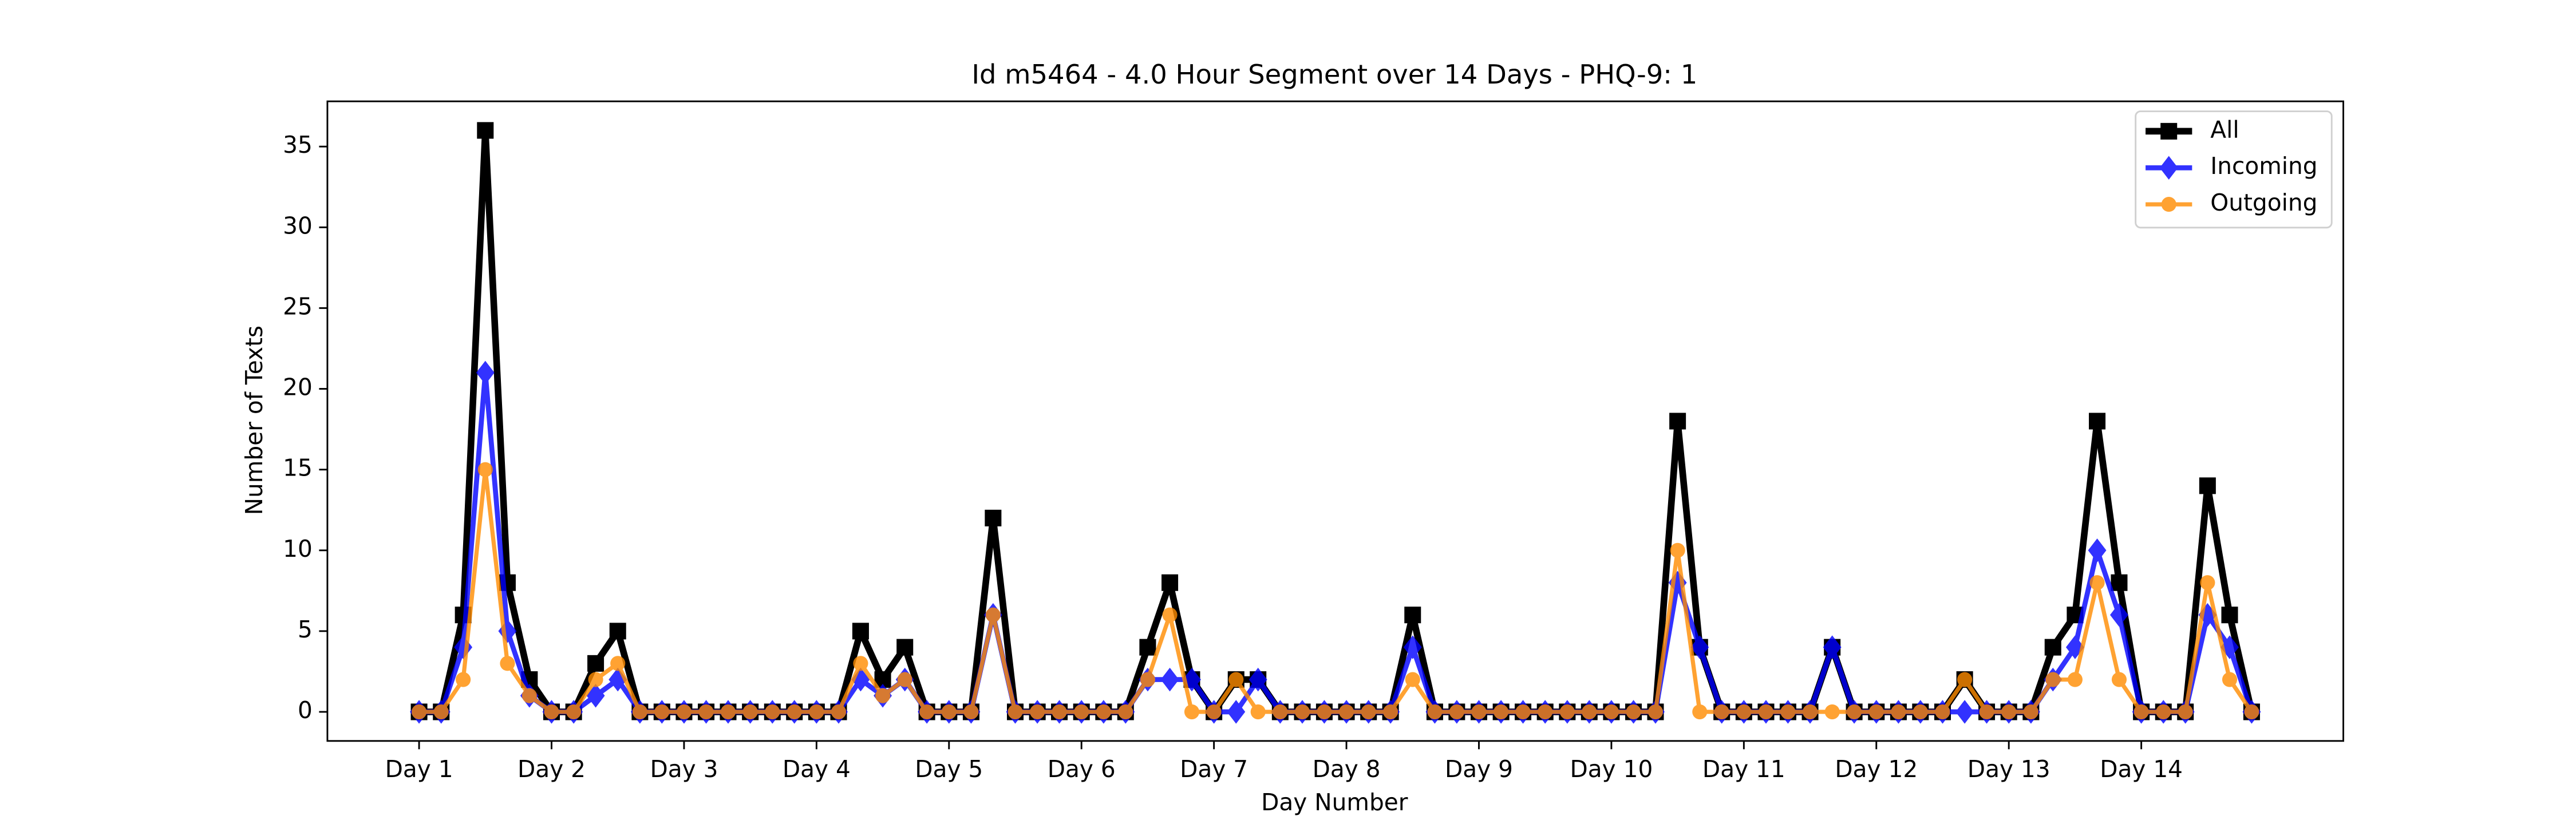  Describe the element at coordinates (2263, 166) in the screenshot. I see `legend-label: Incoming` at that location.